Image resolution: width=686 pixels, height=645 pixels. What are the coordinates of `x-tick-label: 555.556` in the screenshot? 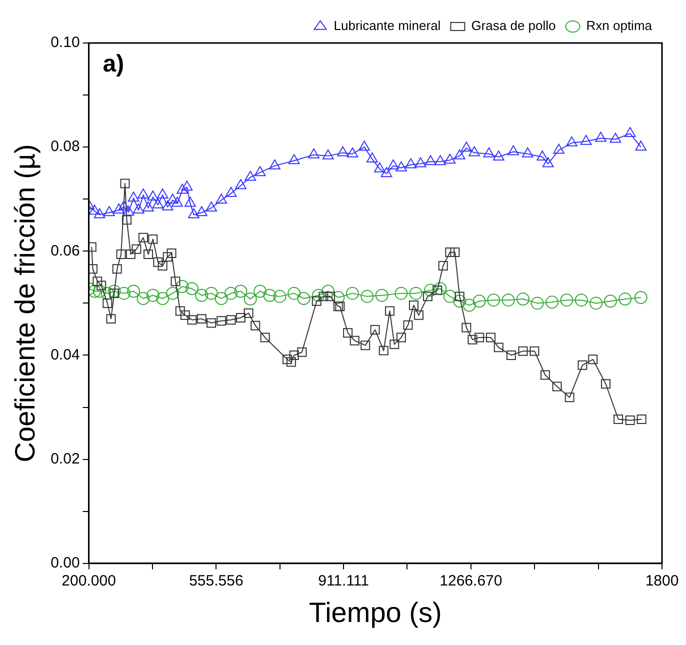 It's located at (216, 581).